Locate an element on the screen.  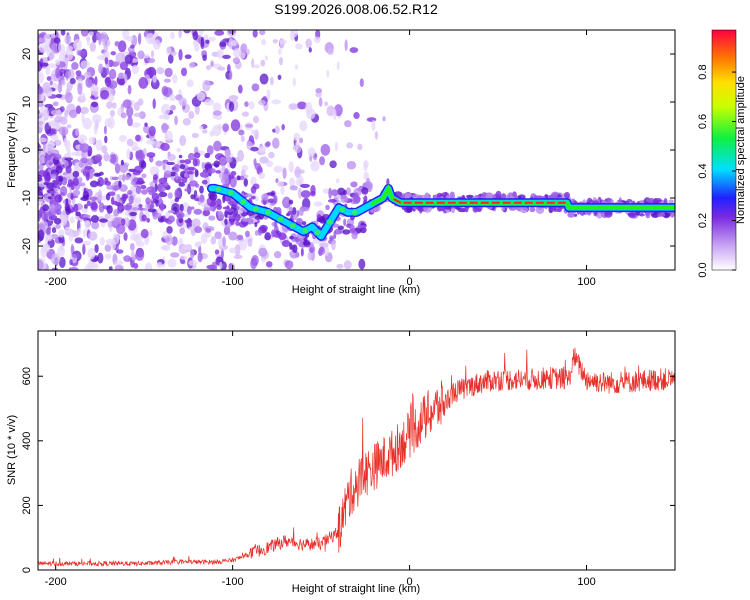
top-y-tick-label: -20 is located at coordinates (27, 246).